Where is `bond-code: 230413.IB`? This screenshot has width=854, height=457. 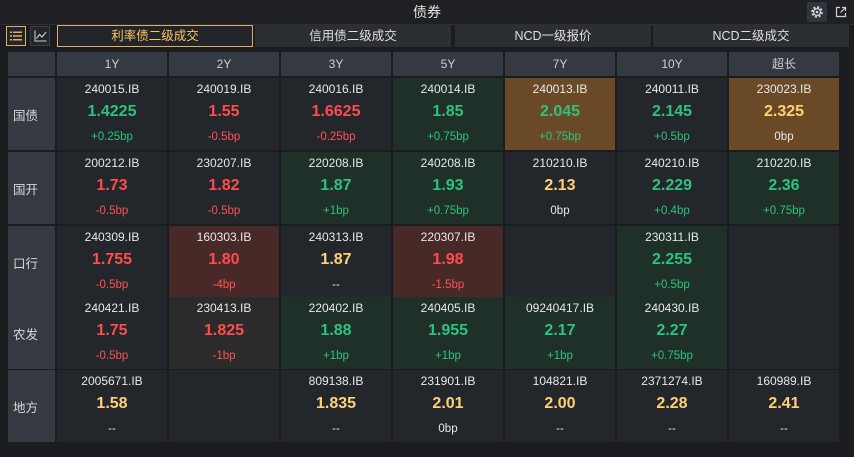
bond-code: 230413.IB is located at coordinates (224, 308).